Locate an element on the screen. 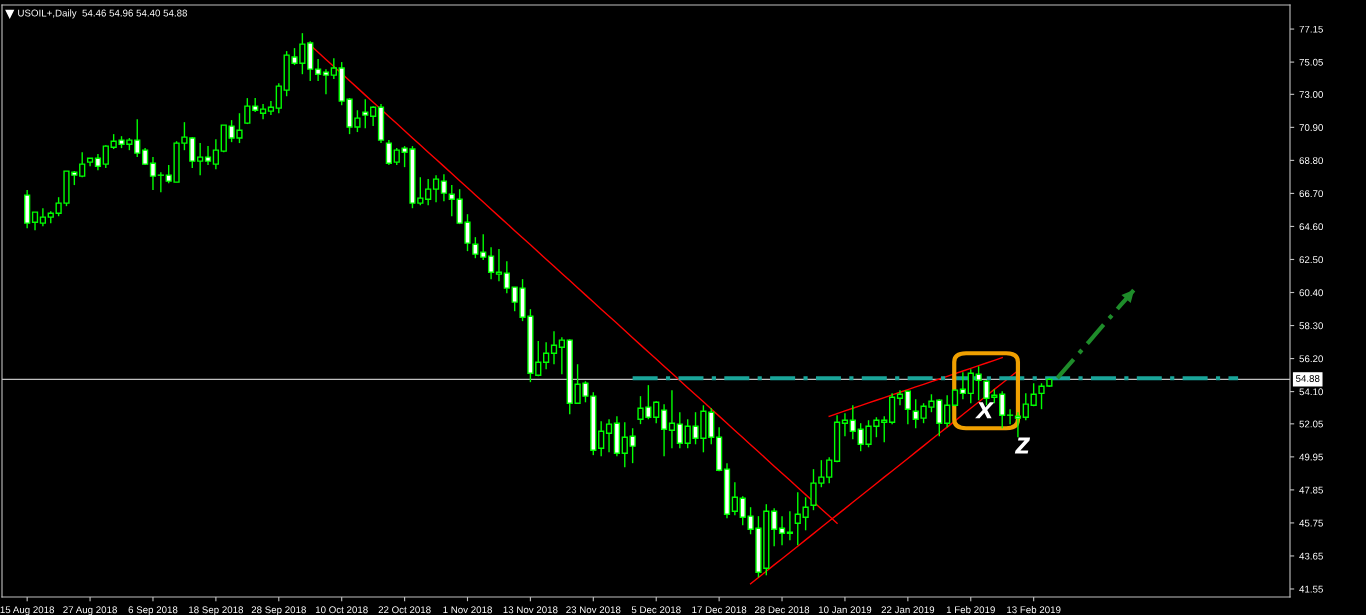 This screenshot has width=1366, height=615. y-tick-label: 45.75 is located at coordinates (1311, 523).